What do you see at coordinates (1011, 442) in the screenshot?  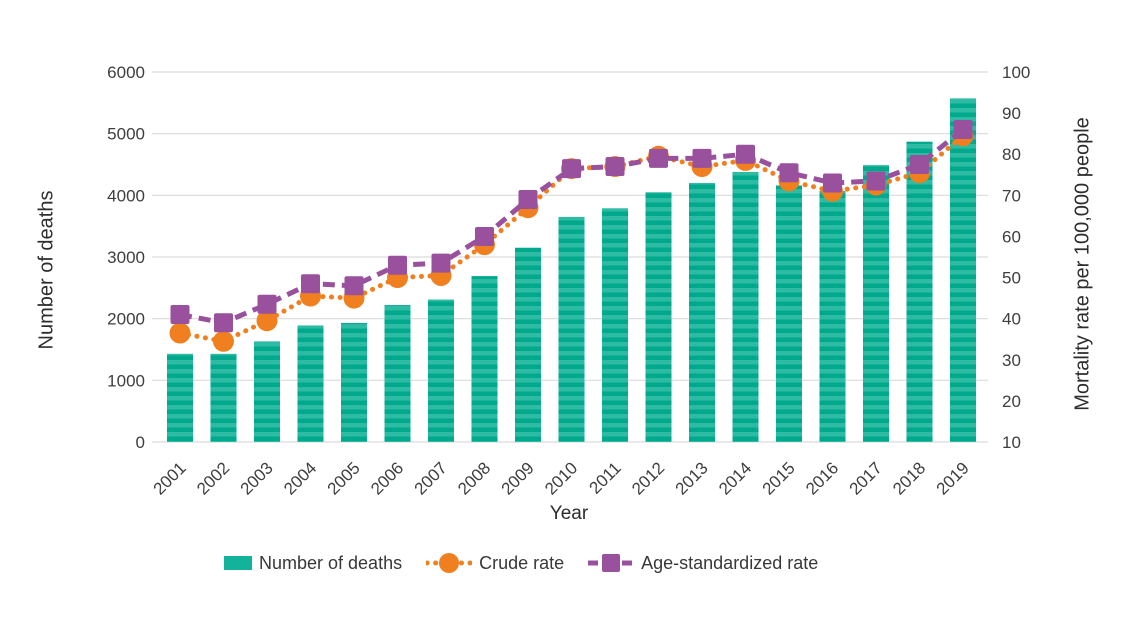 I see `y-right-tick-label: 10` at bounding box center [1011, 442].